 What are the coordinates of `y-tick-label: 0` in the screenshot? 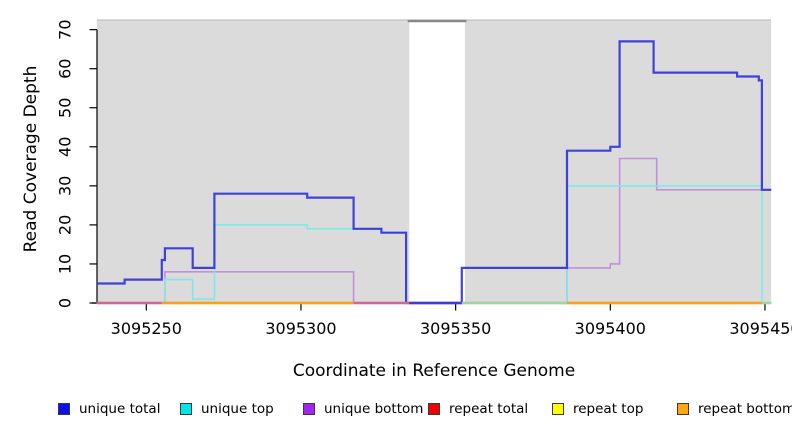 It's located at (65, 303).